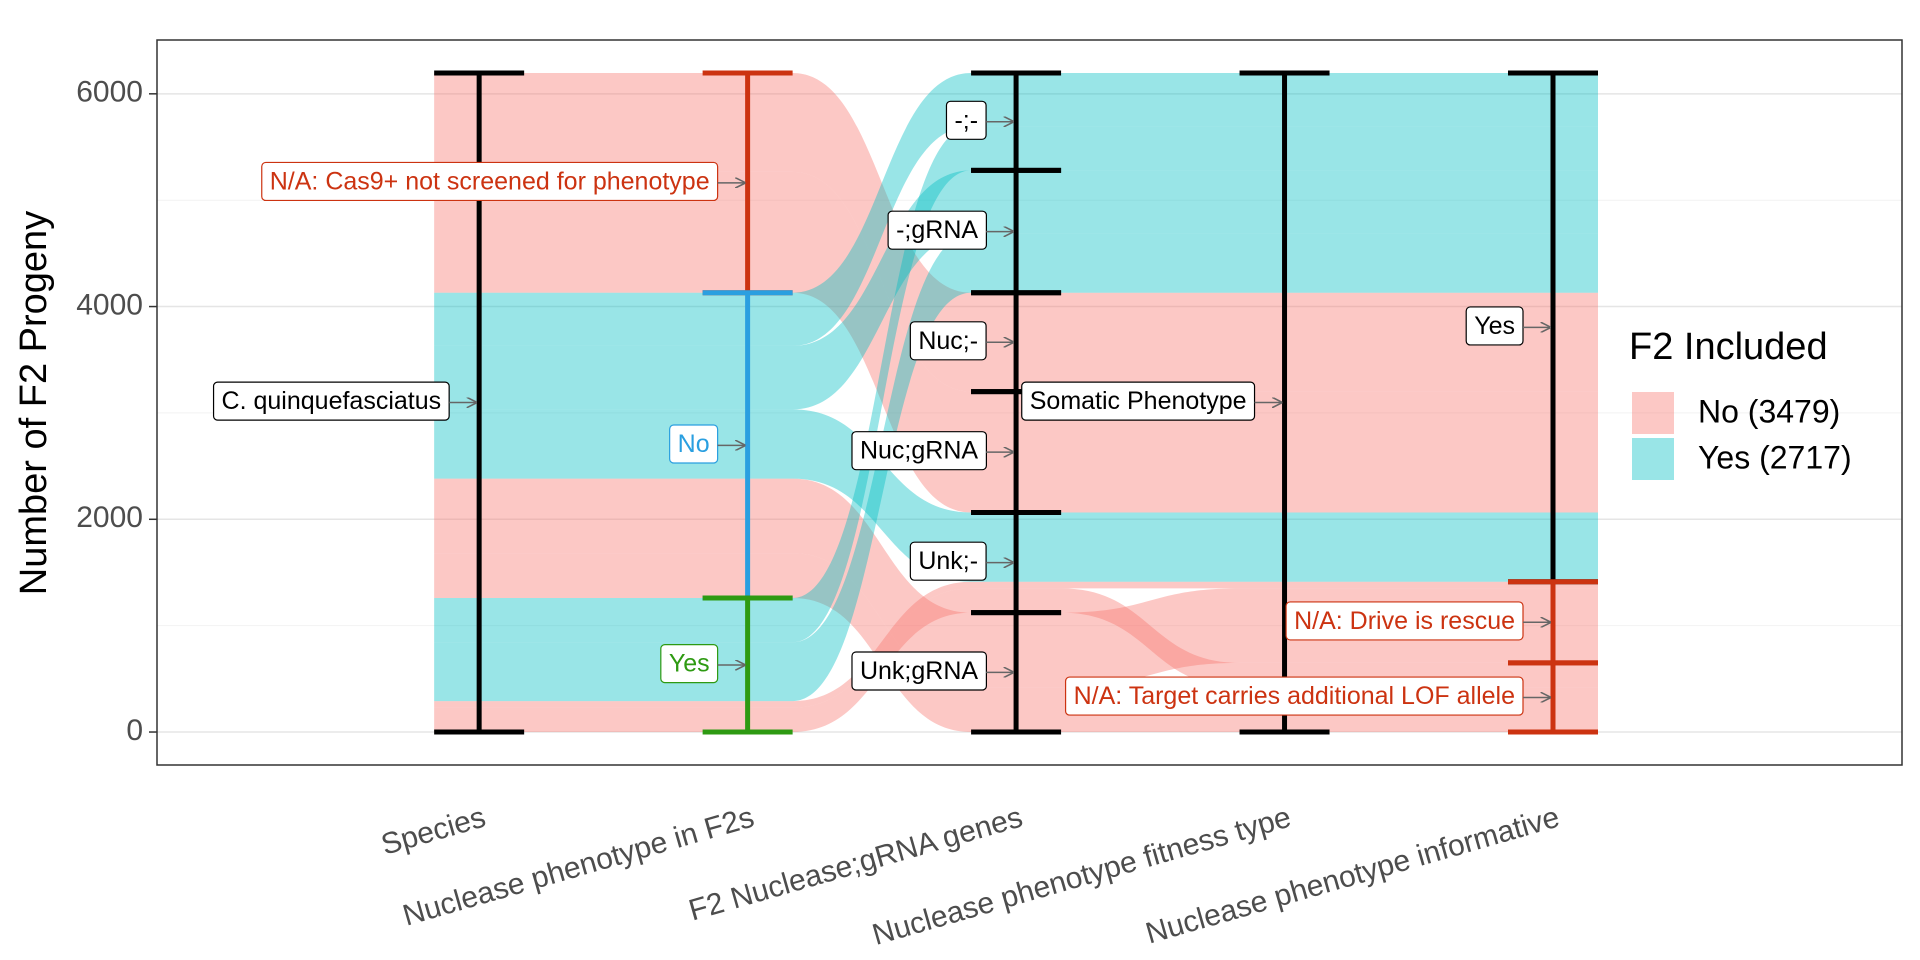  I want to click on y-tick-label: 0, so click(134, 730).